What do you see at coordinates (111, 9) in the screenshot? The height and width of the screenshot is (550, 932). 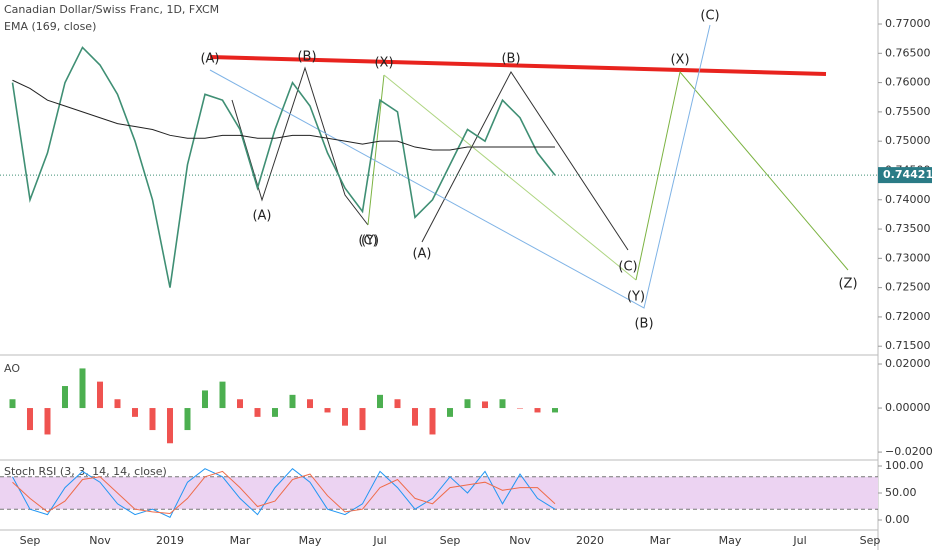 I see `legend-symbol: Canadian Dollar/Swiss Franc, 1D, FXCM` at bounding box center [111, 9].